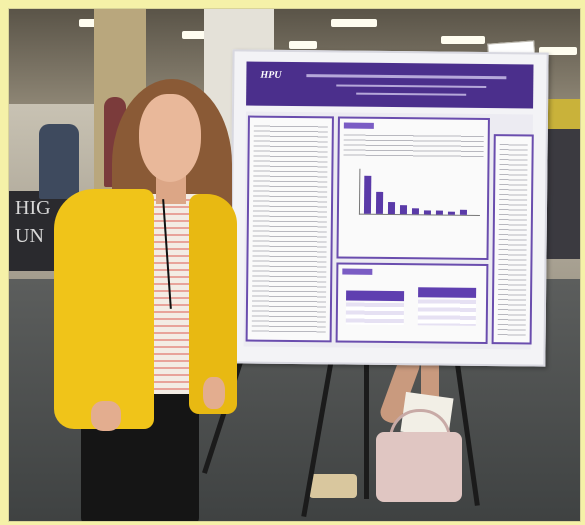  I want to click on handbag, so click(419, 467).